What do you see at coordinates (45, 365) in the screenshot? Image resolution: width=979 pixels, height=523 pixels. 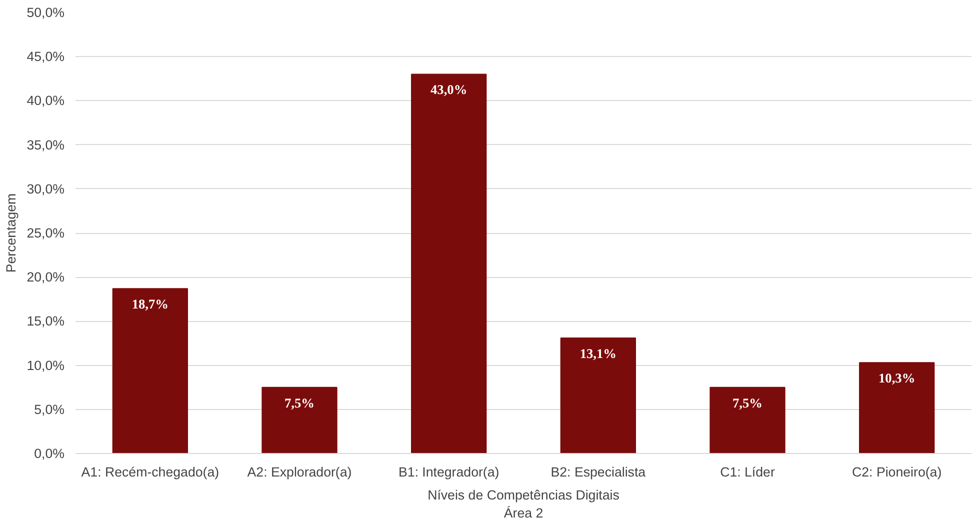 I see `y-tick-label: 10,0%` at bounding box center [45, 365].